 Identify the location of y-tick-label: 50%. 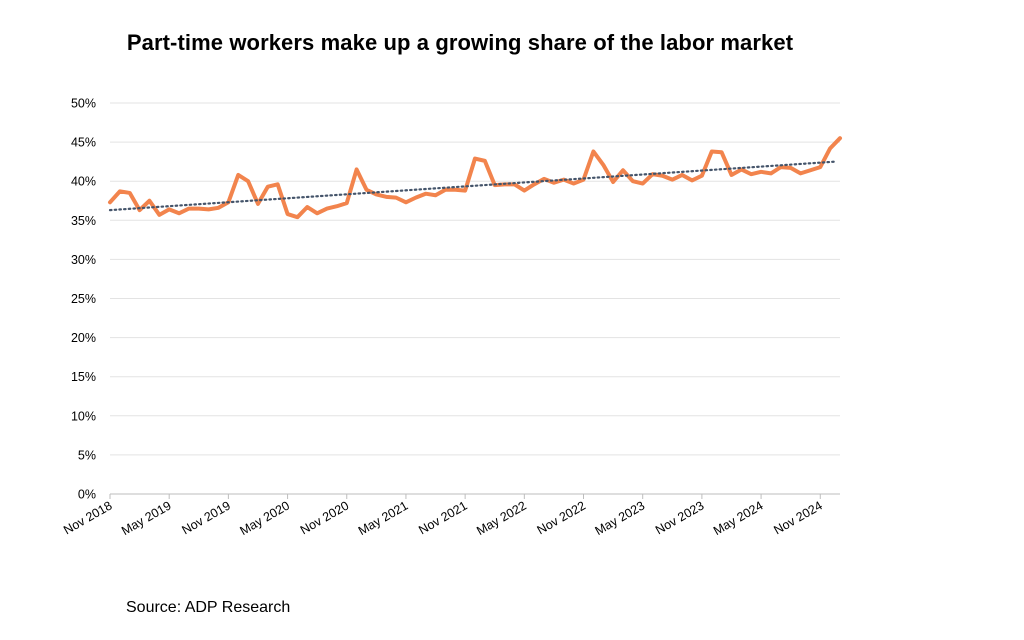
(83, 104).